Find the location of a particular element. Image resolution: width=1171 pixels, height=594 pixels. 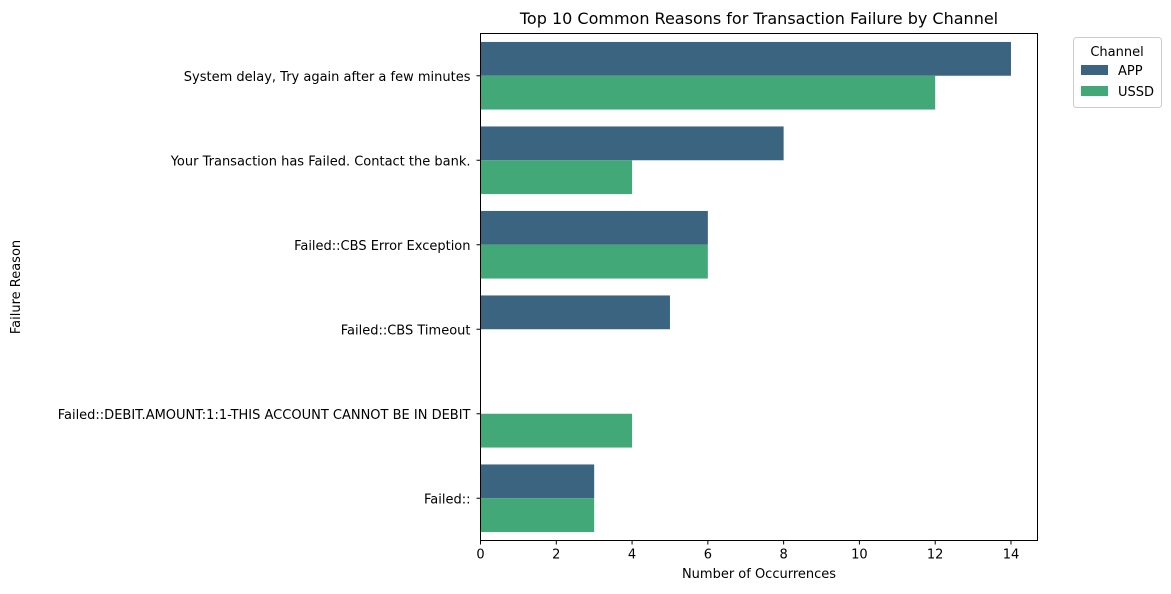

legend-title: Channel is located at coordinates (1116, 52).